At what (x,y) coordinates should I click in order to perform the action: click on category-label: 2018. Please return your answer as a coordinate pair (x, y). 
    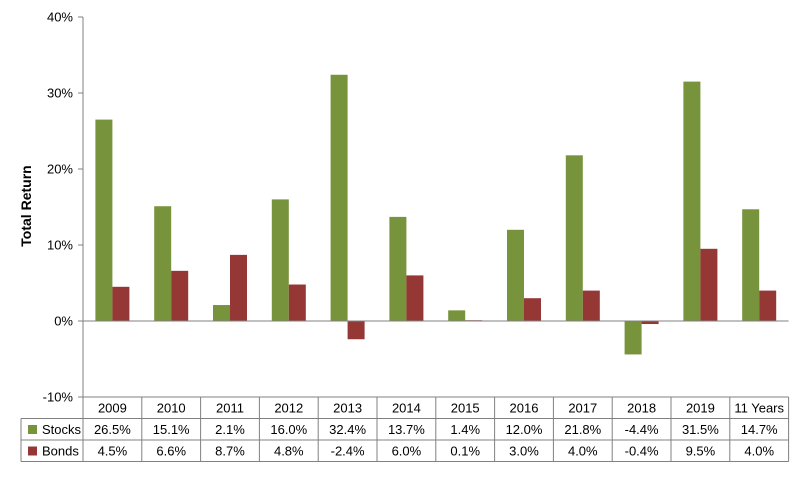
    Looking at the image, I should click on (641, 408).